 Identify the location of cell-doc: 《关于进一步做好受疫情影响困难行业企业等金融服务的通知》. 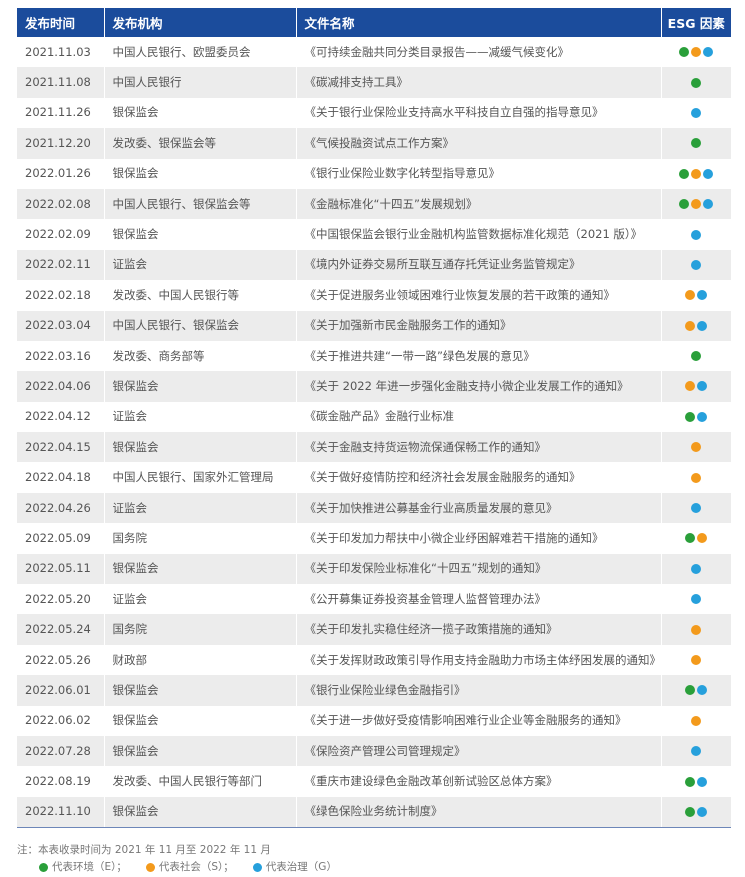
(479, 720).